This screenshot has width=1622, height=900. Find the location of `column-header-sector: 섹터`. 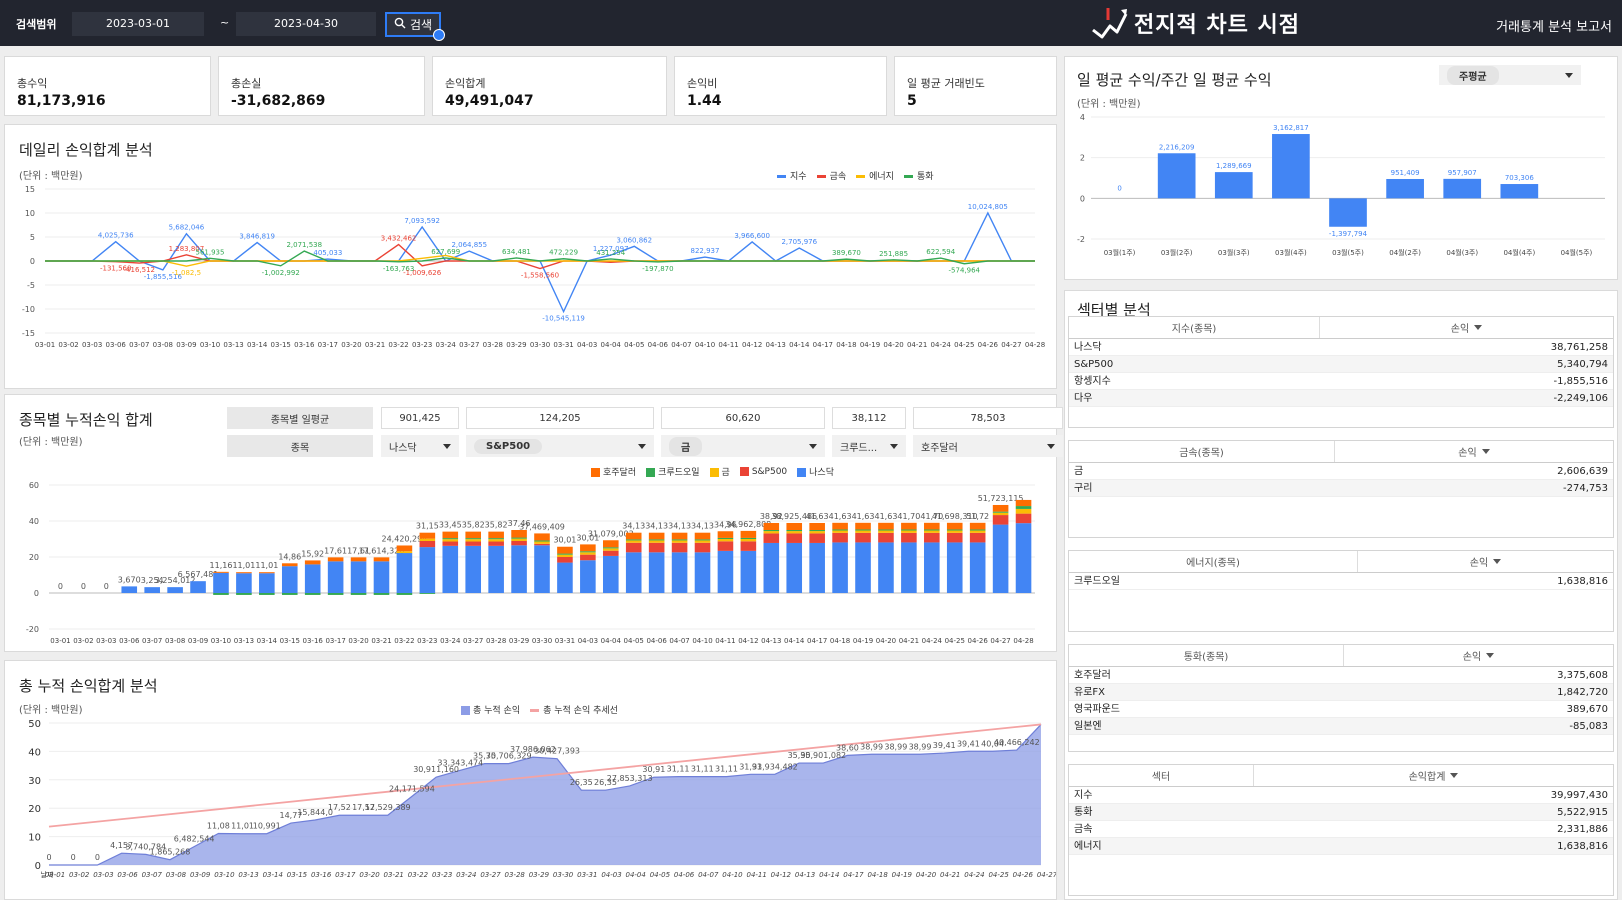

column-header-sector: 섹터 is located at coordinates (1161, 777).